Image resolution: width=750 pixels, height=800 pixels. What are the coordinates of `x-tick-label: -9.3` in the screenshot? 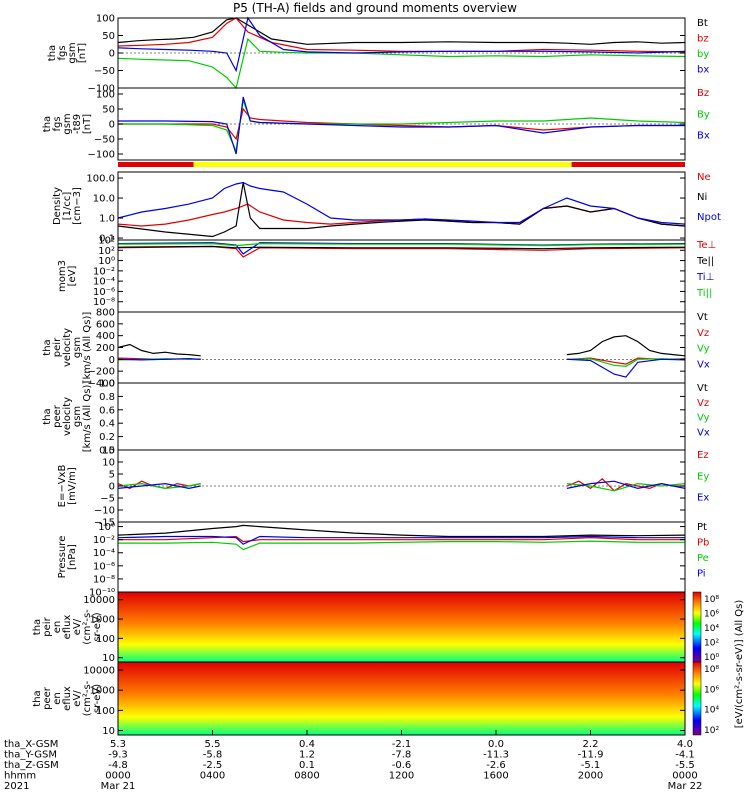 It's located at (118, 755).